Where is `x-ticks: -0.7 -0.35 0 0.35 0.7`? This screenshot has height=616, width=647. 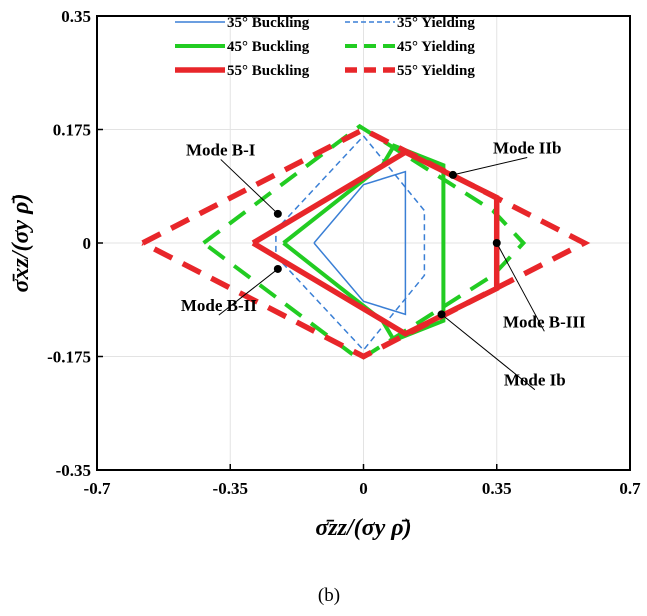 x-ticks: -0.7 -0.35 0 0.35 0.7 is located at coordinates (362, 481).